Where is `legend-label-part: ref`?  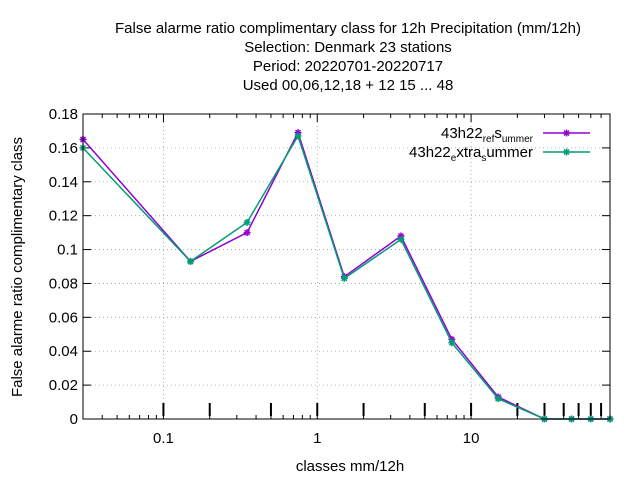
legend-label-part: ref is located at coordinates (489, 139).